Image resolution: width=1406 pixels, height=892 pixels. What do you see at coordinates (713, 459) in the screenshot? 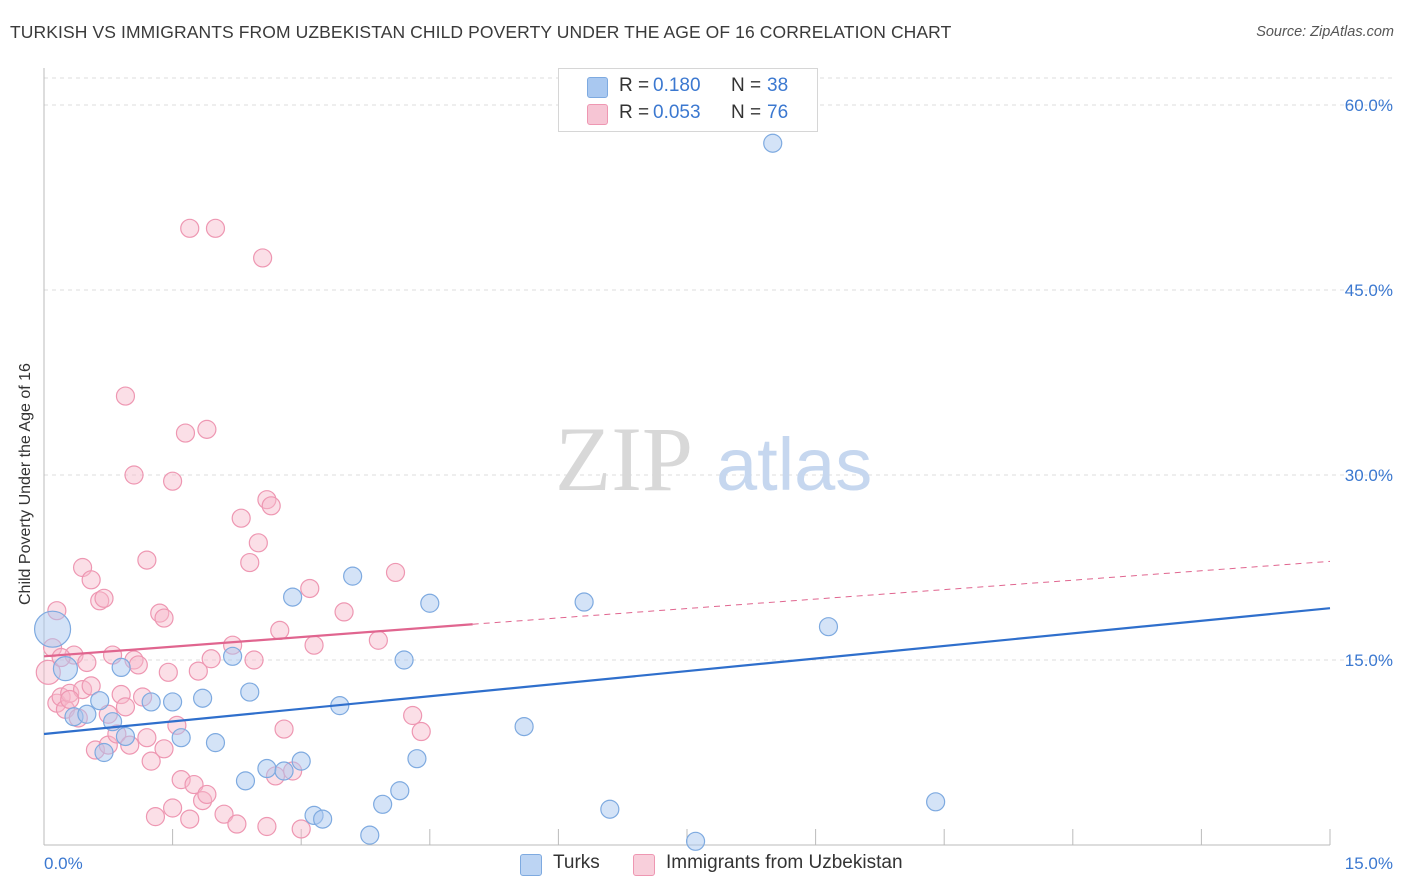
I see `watermark: ZIP atlas` at bounding box center [713, 459].